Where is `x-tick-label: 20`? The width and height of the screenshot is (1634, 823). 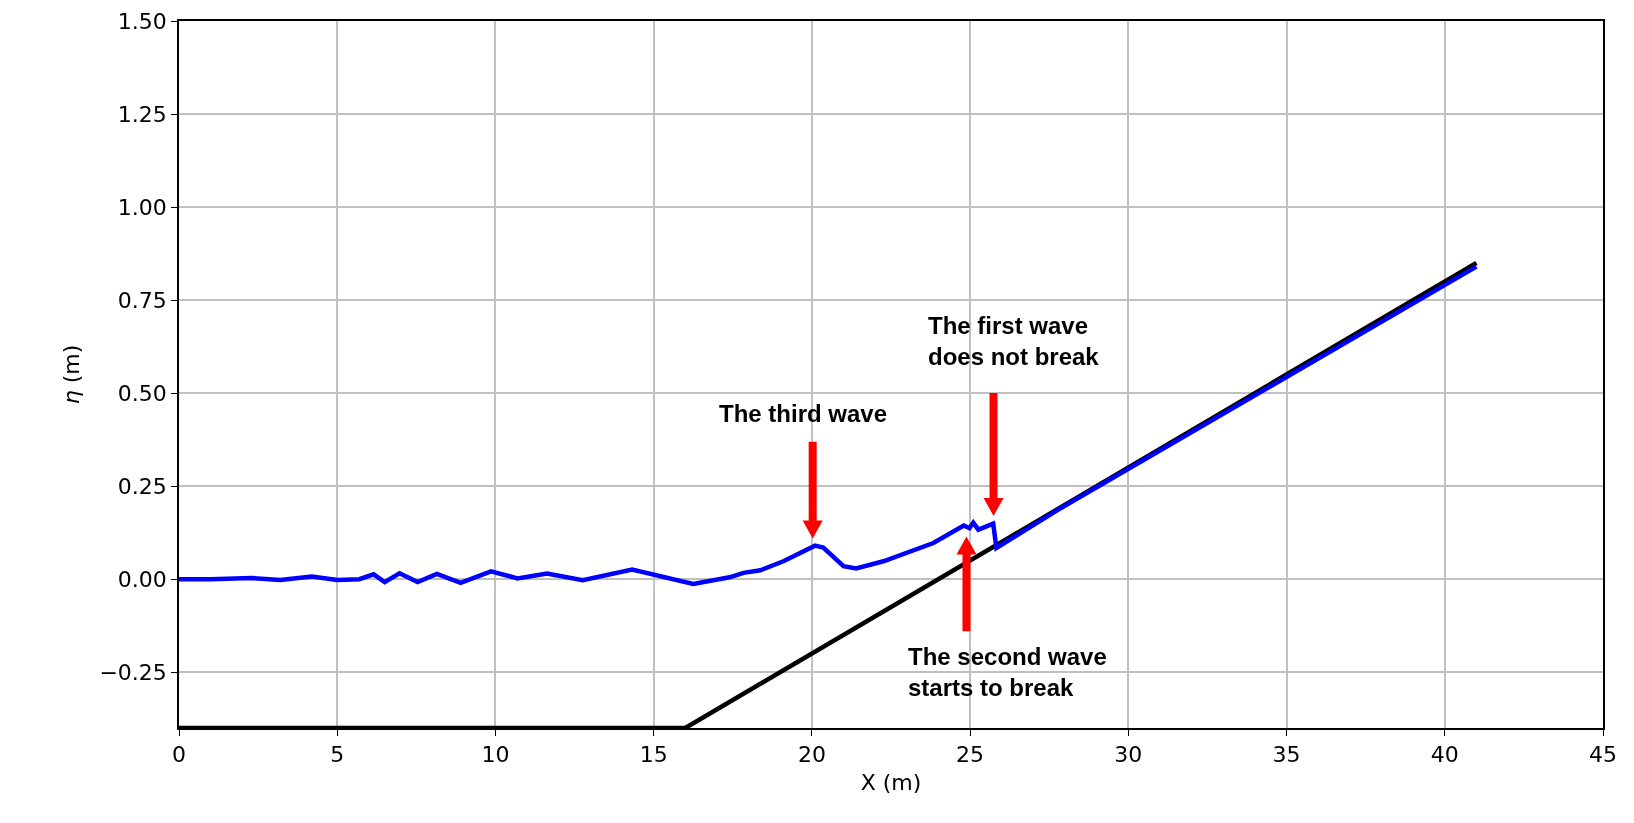 x-tick-label: 20 is located at coordinates (811, 755).